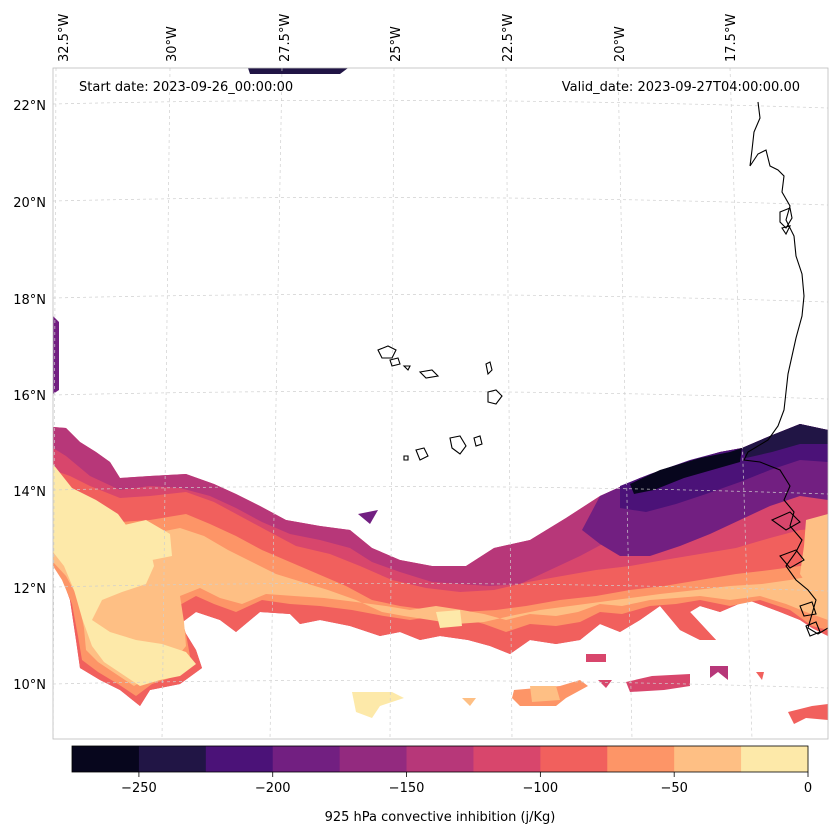  What do you see at coordinates (786, 218) in the screenshot?
I see `coastline-bay` at bounding box center [786, 218].